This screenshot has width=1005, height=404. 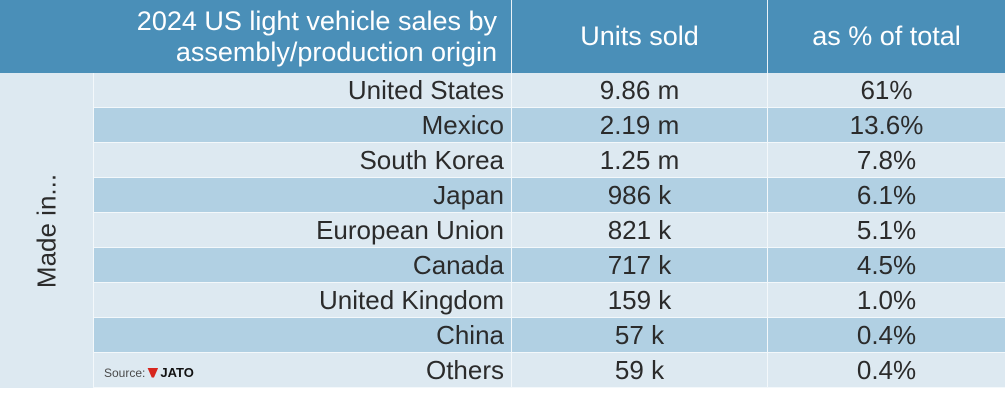 I want to click on jato-logo: JATO, so click(x=170, y=372).